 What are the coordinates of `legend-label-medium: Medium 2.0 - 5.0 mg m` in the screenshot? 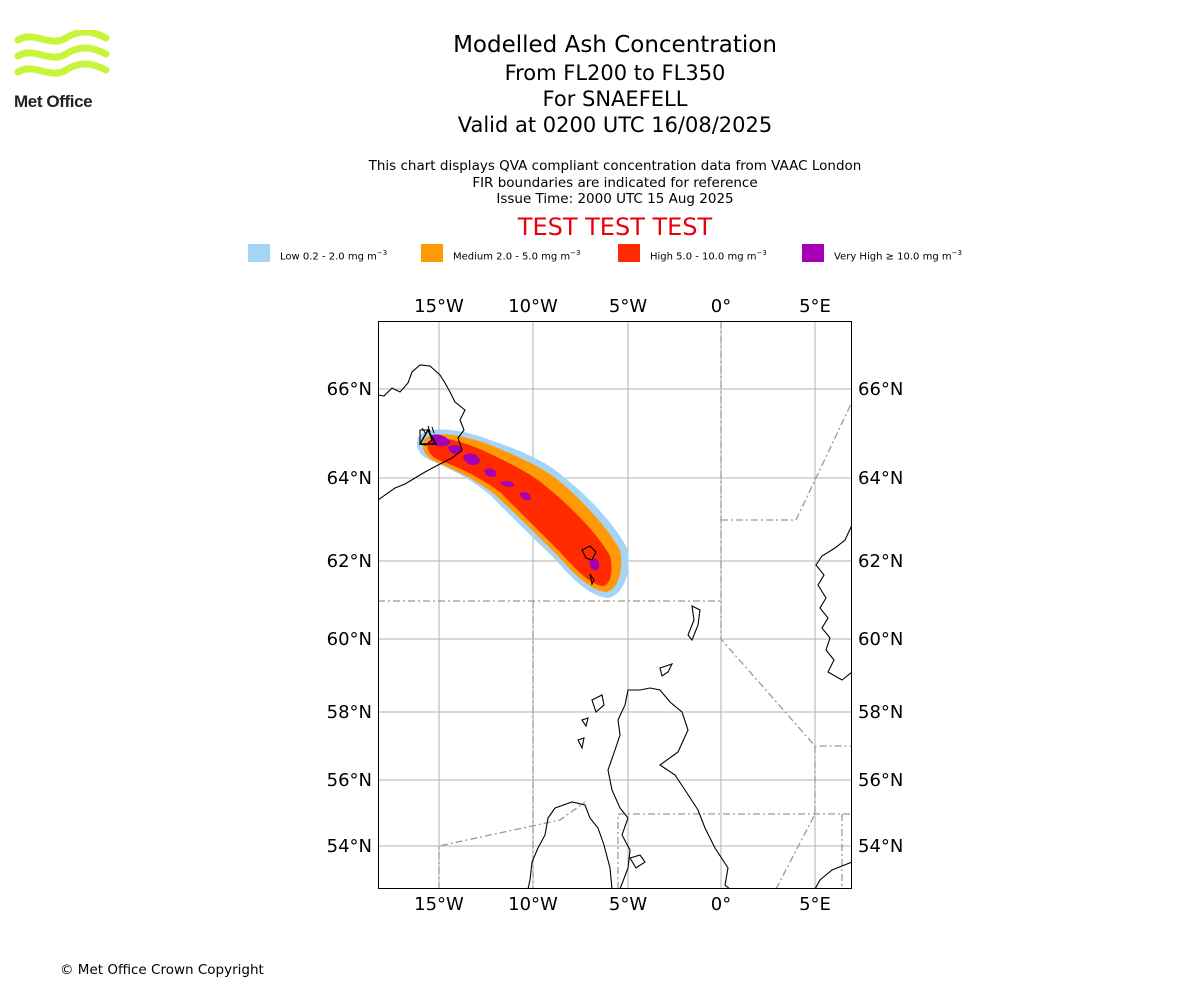 It's located at (512, 257).